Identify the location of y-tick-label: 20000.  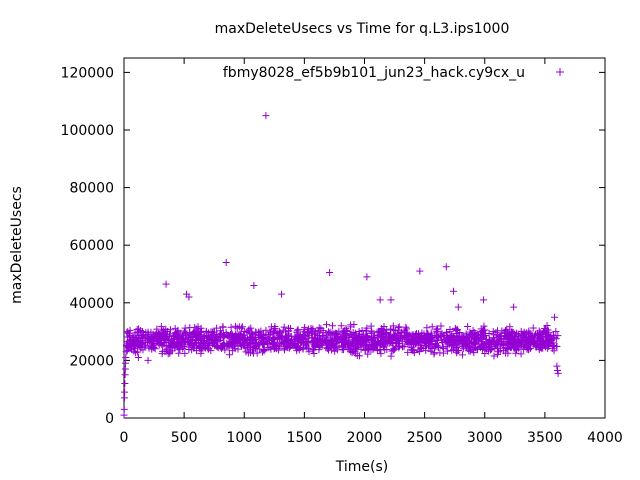
(91, 361).